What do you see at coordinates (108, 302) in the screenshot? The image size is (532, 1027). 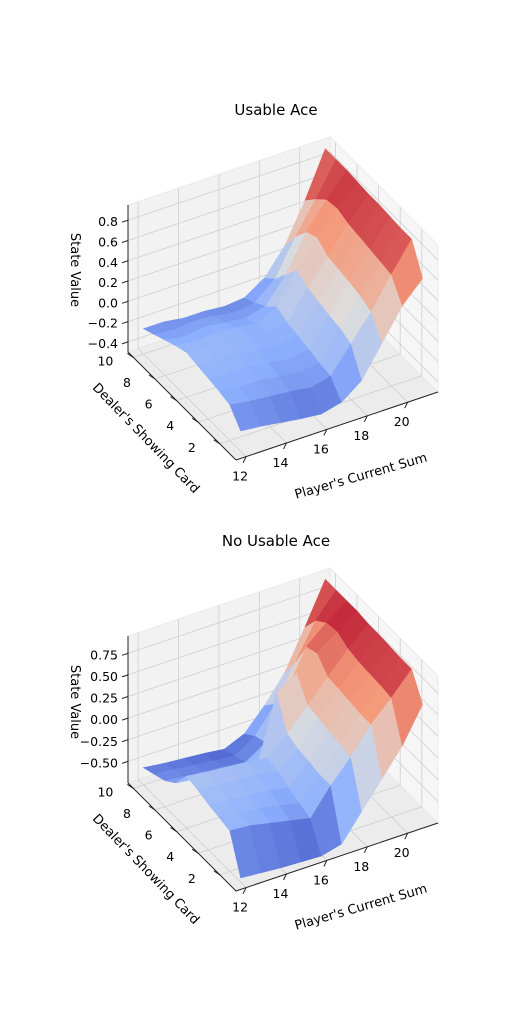 I see `z-tick-label: 0.0` at bounding box center [108, 302].